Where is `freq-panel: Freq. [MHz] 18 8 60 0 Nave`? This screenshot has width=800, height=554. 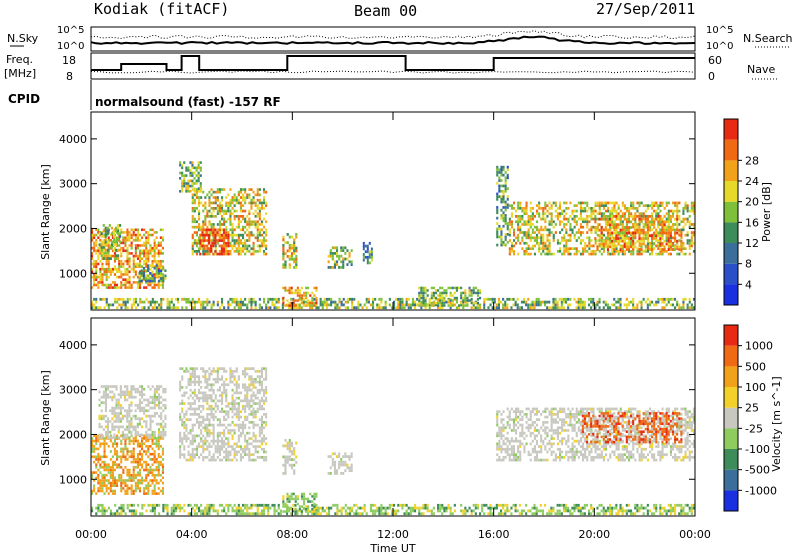 freq-panel: Freq. [MHz] 18 8 60 0 Nave is located at coordinates (391, 67).